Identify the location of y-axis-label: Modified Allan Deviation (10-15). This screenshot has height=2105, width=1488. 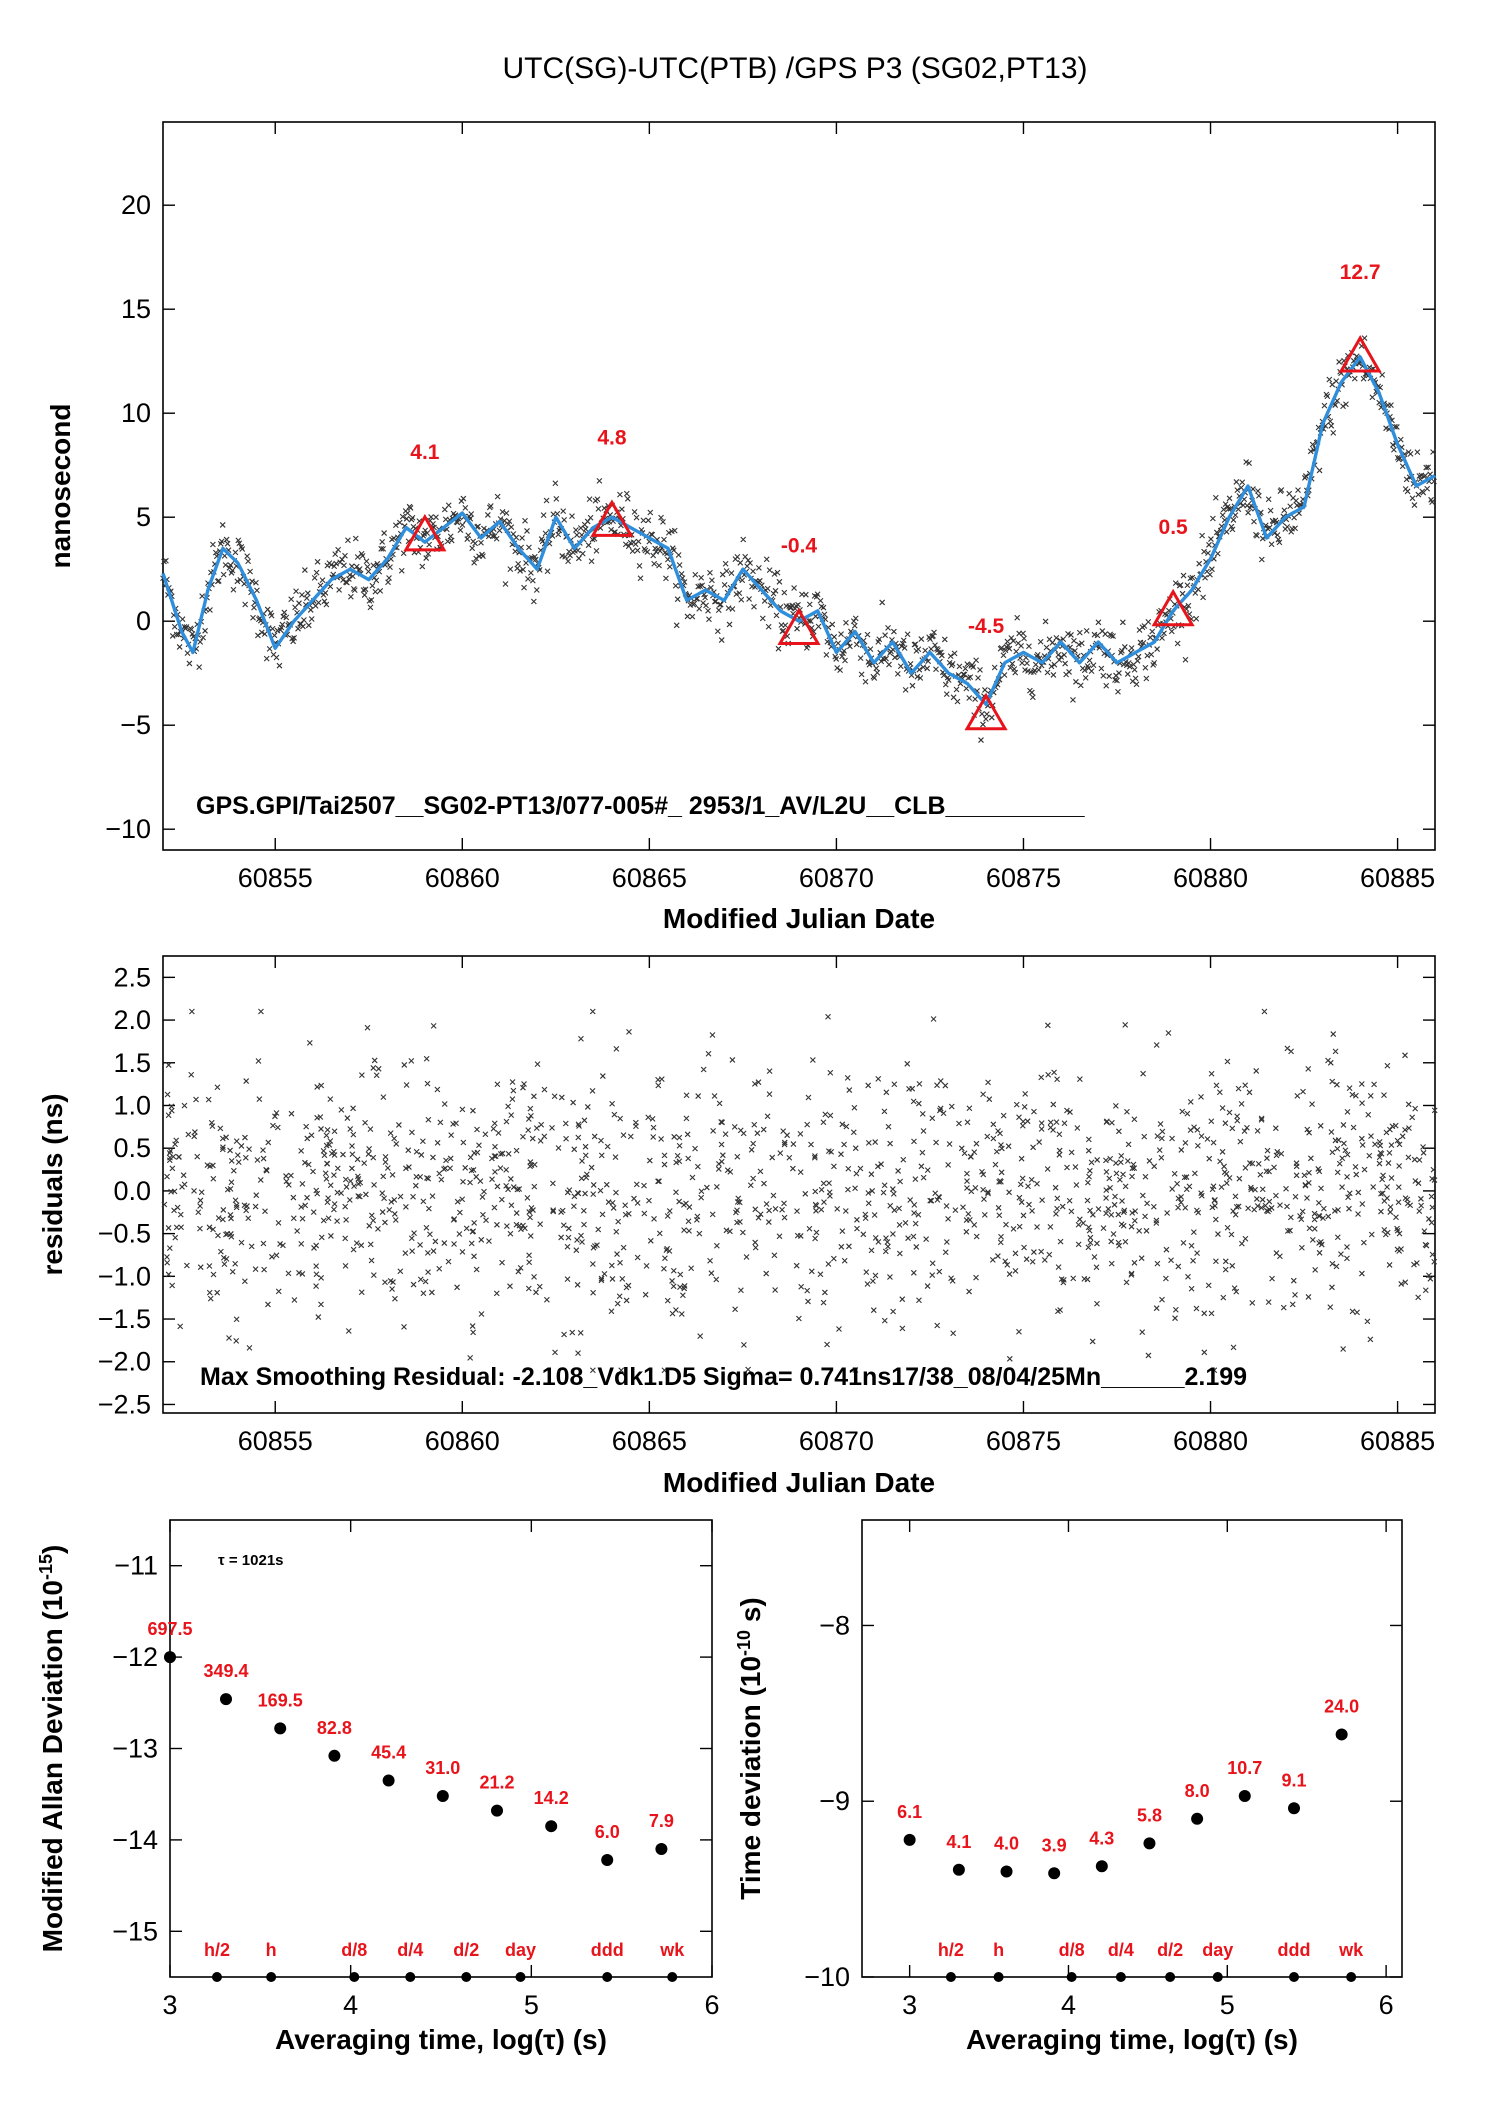
(52, 1749).